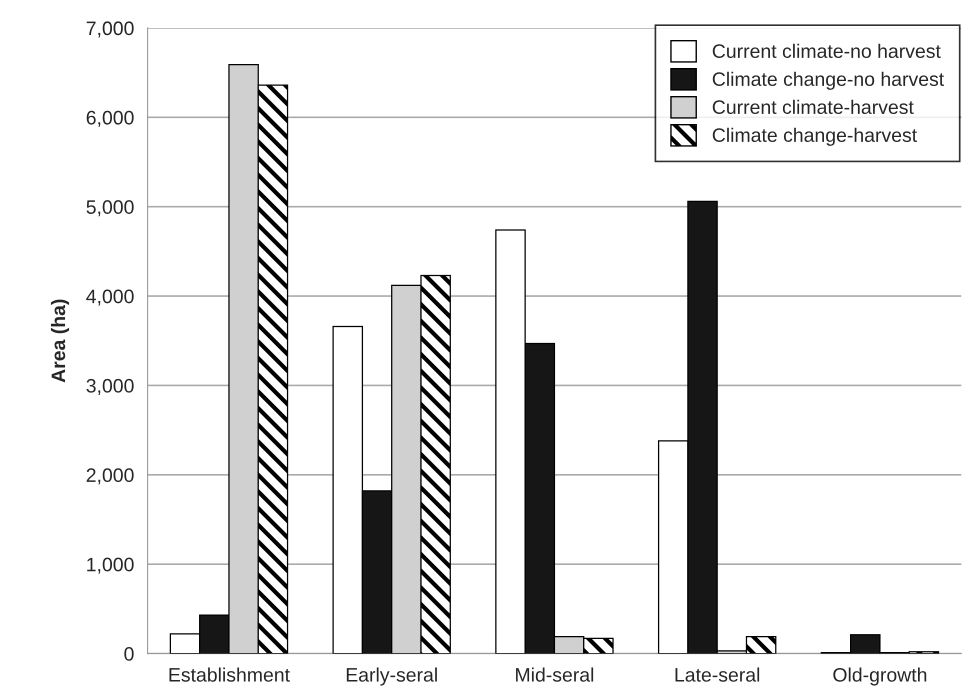  Describe the element at coordinates (110, 118) in the screenshot. I see `y-tick-label: 6,000` at that location.